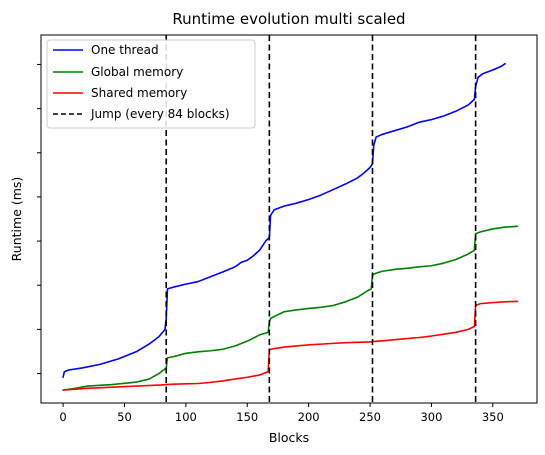  What do you see at coordinates (431, 417) in the screenshot?
I see `x-tick-label: 300` at bounding box center [431, 417].